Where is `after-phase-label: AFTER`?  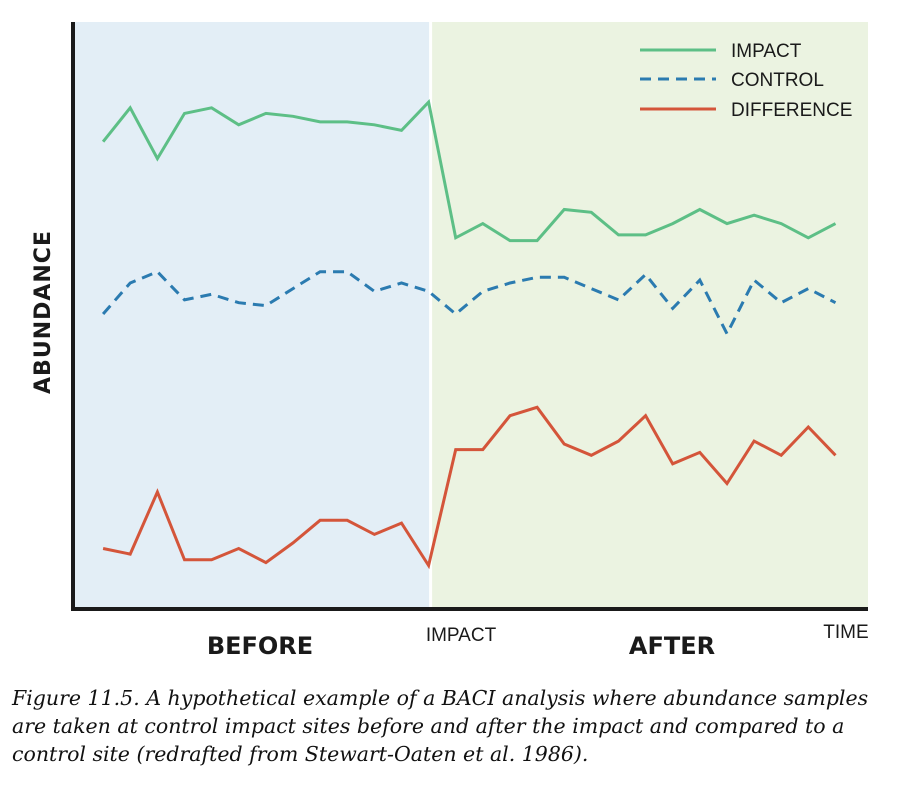
after-phase-label: AFTER is located at coordinates (672, 646).